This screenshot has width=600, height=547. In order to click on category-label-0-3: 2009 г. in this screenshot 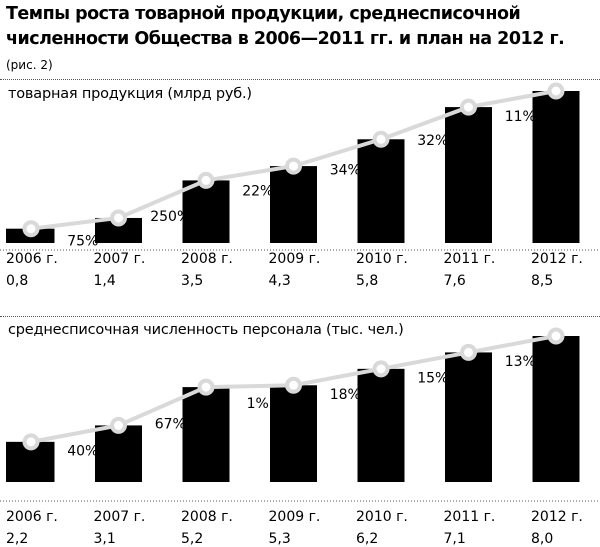, I will do `click(295, 259)`.